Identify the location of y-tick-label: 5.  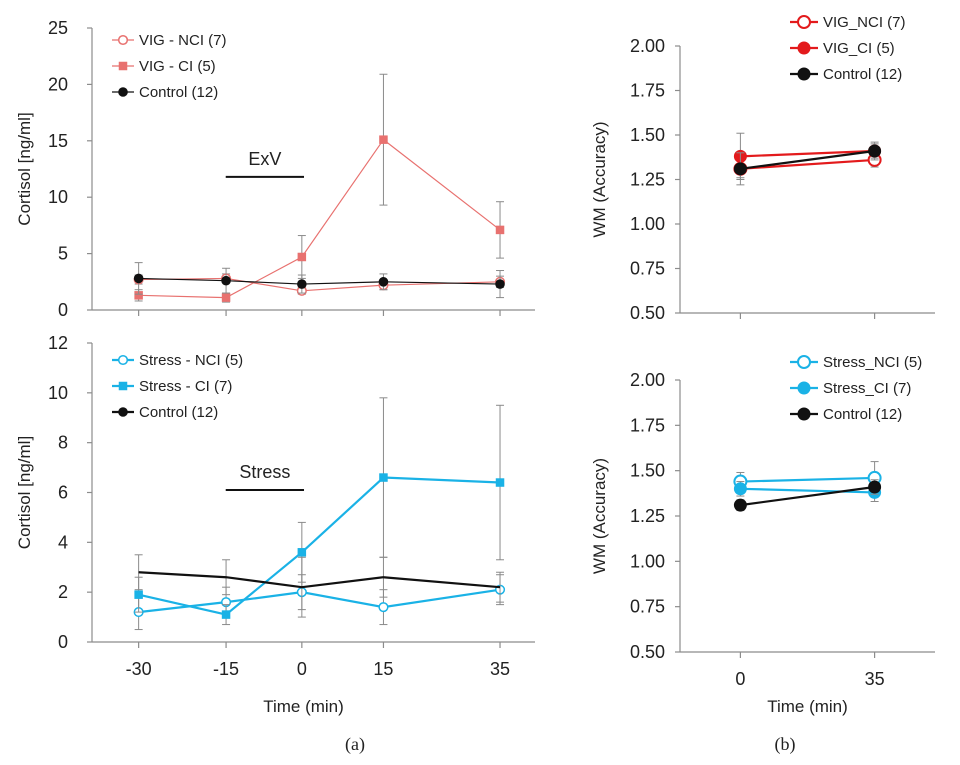
(63, 254).